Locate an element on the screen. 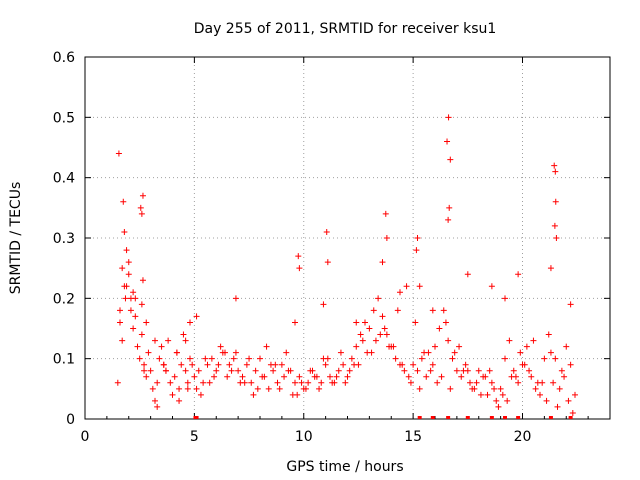  x-tick-label: 5 is located at coordinates (194, 437).